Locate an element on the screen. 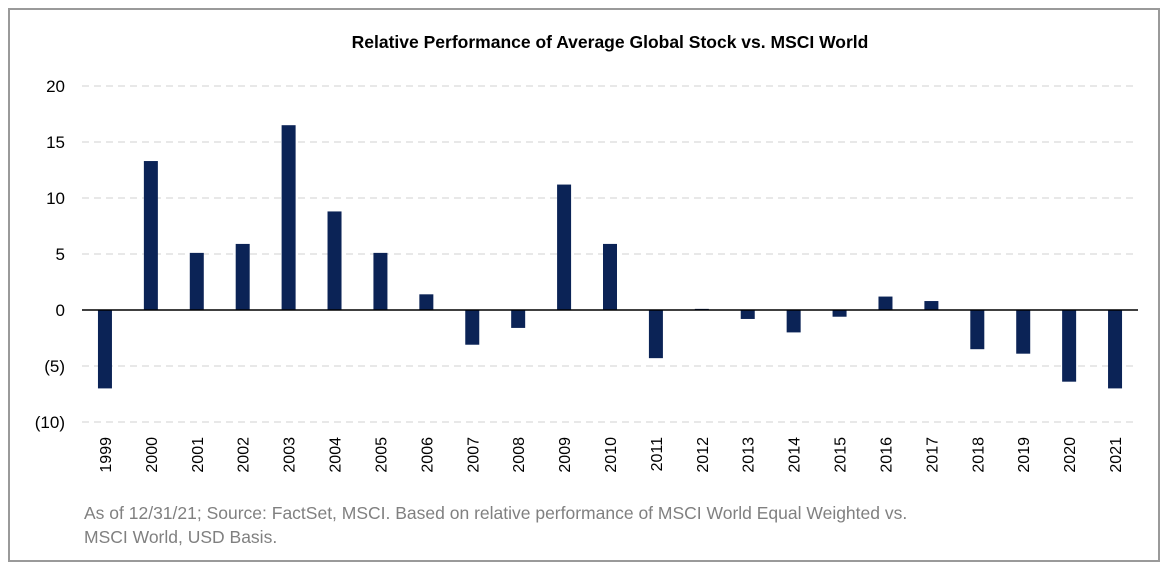 This screenshot has height=576, width=1176. bar-2000 is located at coordinates (150, 235).